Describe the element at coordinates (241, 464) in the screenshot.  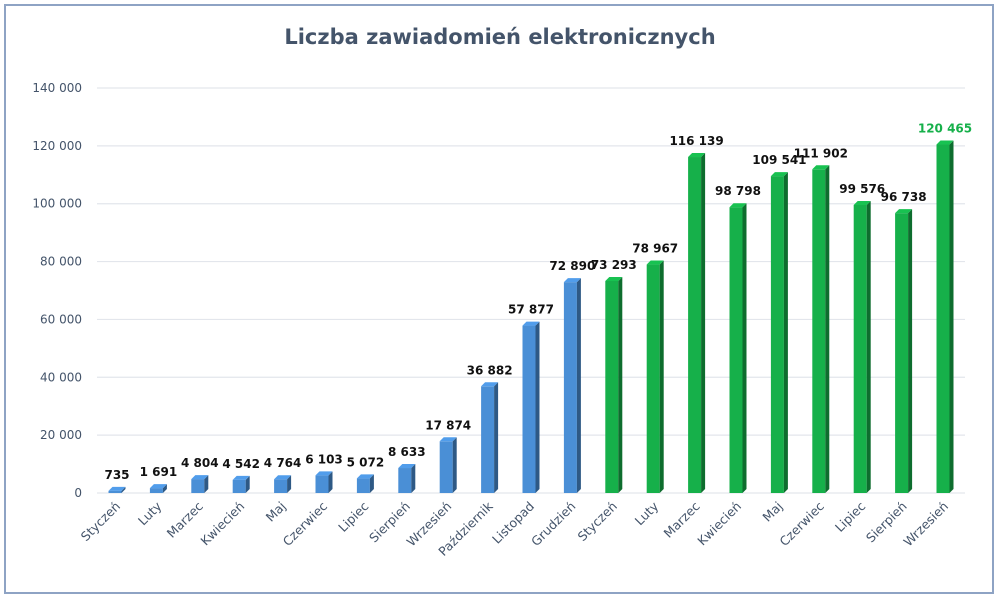
I see `data-label: 4 542` at that location.